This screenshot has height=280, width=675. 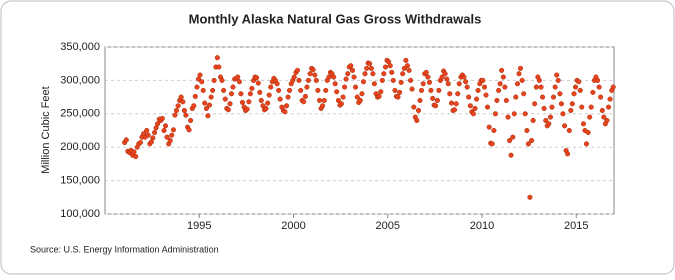 I want to click on y-tick-label: 350,000, so click(x=80, y=47).